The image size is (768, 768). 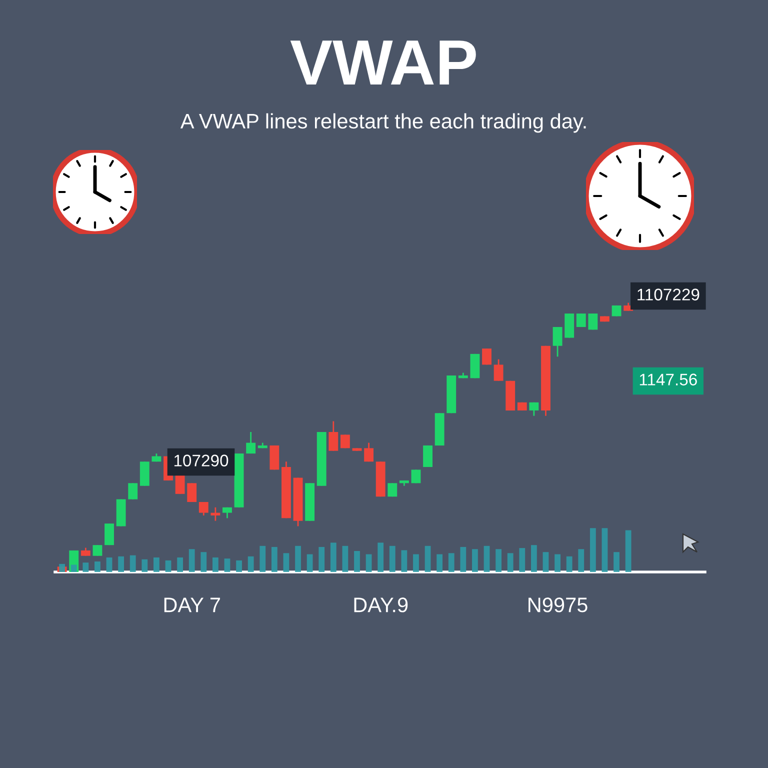 What do you see at coordinates (668, 380) in the screenshot?
I see `text: 1147.56` at bounding box center [668, 380].